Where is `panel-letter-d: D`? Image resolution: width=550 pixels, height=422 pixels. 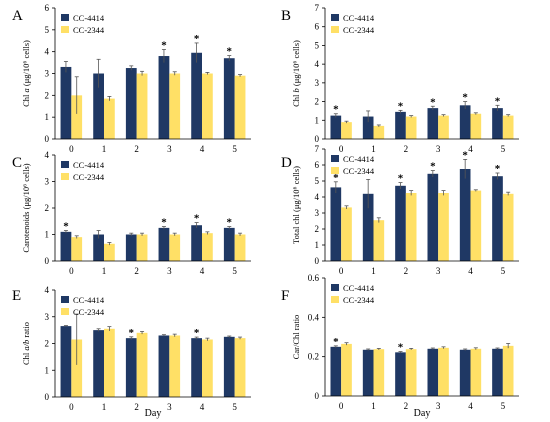 panel-letter-d: D is located at coordinates (286, 163).